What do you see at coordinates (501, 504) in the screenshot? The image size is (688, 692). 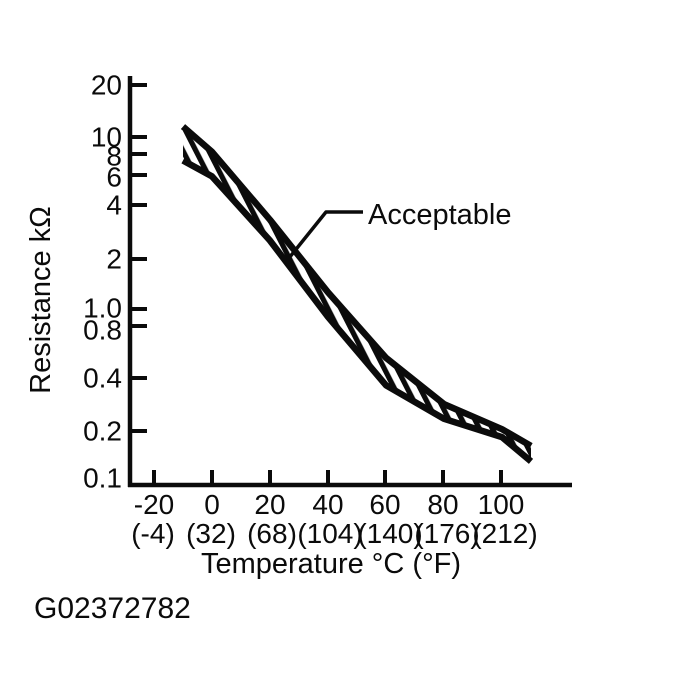 I see `x-tick-c-100: 100` at bounding box center [501, 504].